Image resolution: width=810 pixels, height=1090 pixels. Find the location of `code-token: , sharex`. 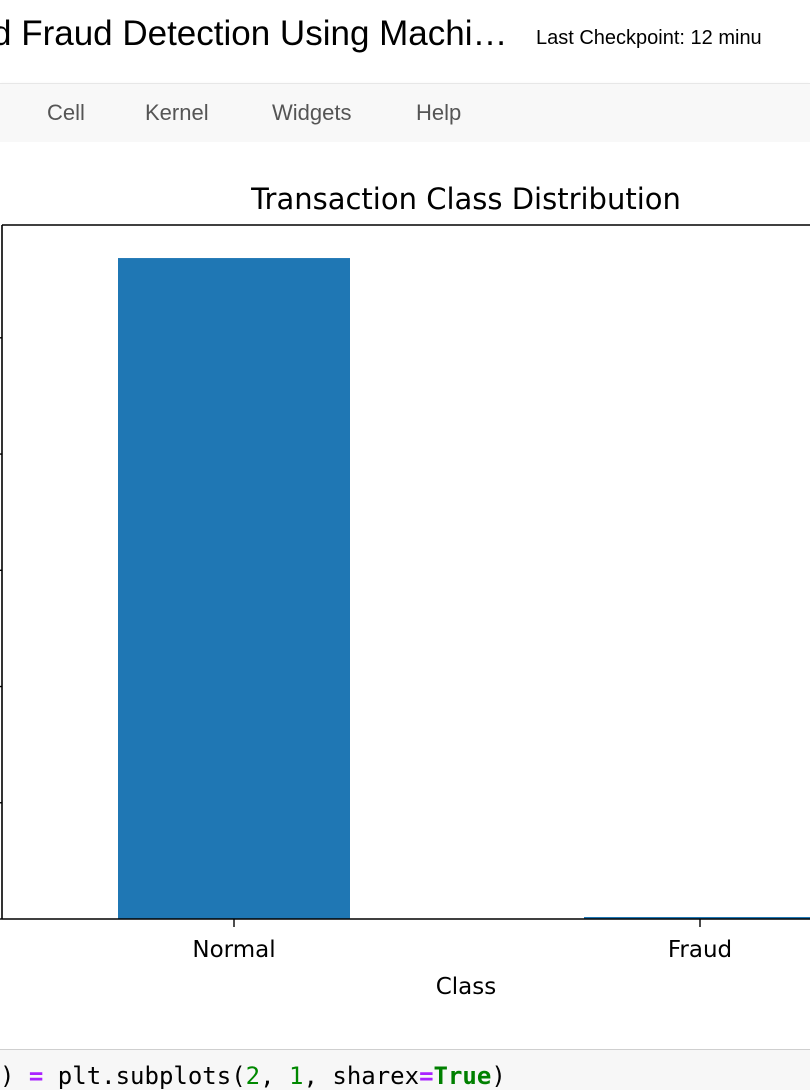

code-token: , sharex is located at coordinates (361, 1076).